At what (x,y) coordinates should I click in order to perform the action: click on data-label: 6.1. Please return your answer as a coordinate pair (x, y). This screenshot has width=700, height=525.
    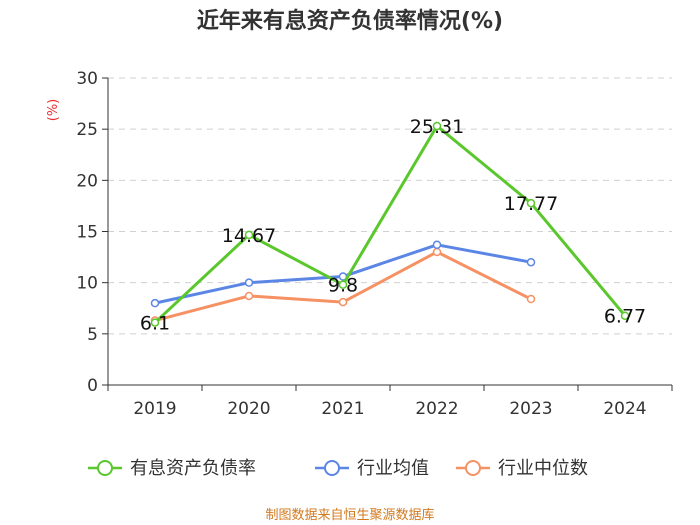
    Looking at the image, I should click on (155, 324).